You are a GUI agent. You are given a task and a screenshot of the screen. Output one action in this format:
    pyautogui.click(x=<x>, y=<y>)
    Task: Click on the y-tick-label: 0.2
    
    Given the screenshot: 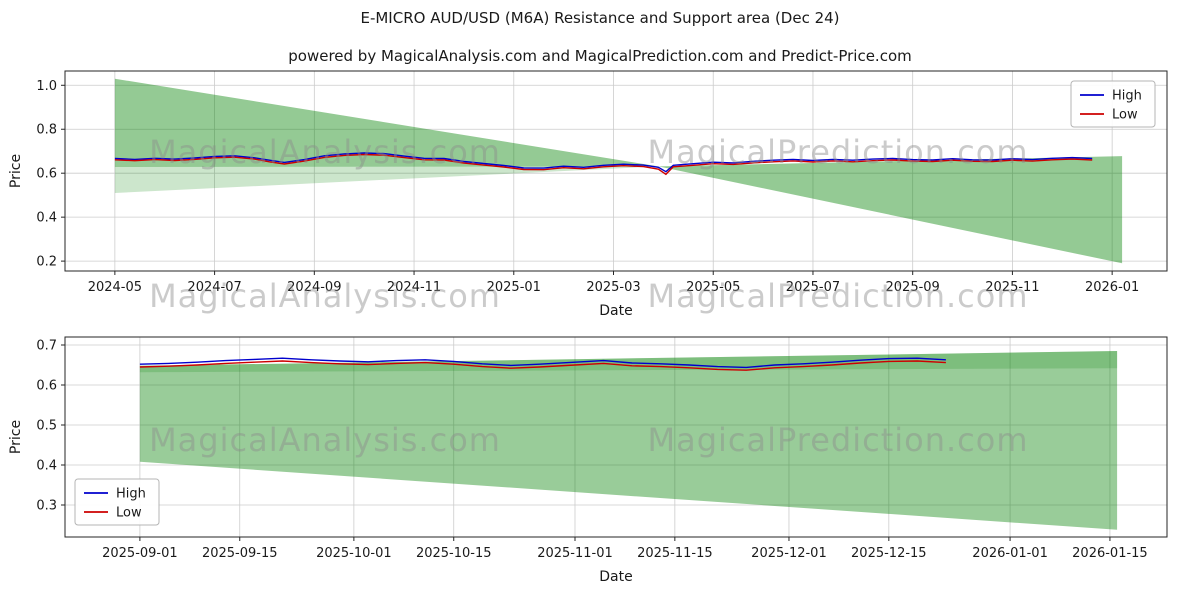 What is the action you would take?
    pyautogui.click(x=46, y=262)
    